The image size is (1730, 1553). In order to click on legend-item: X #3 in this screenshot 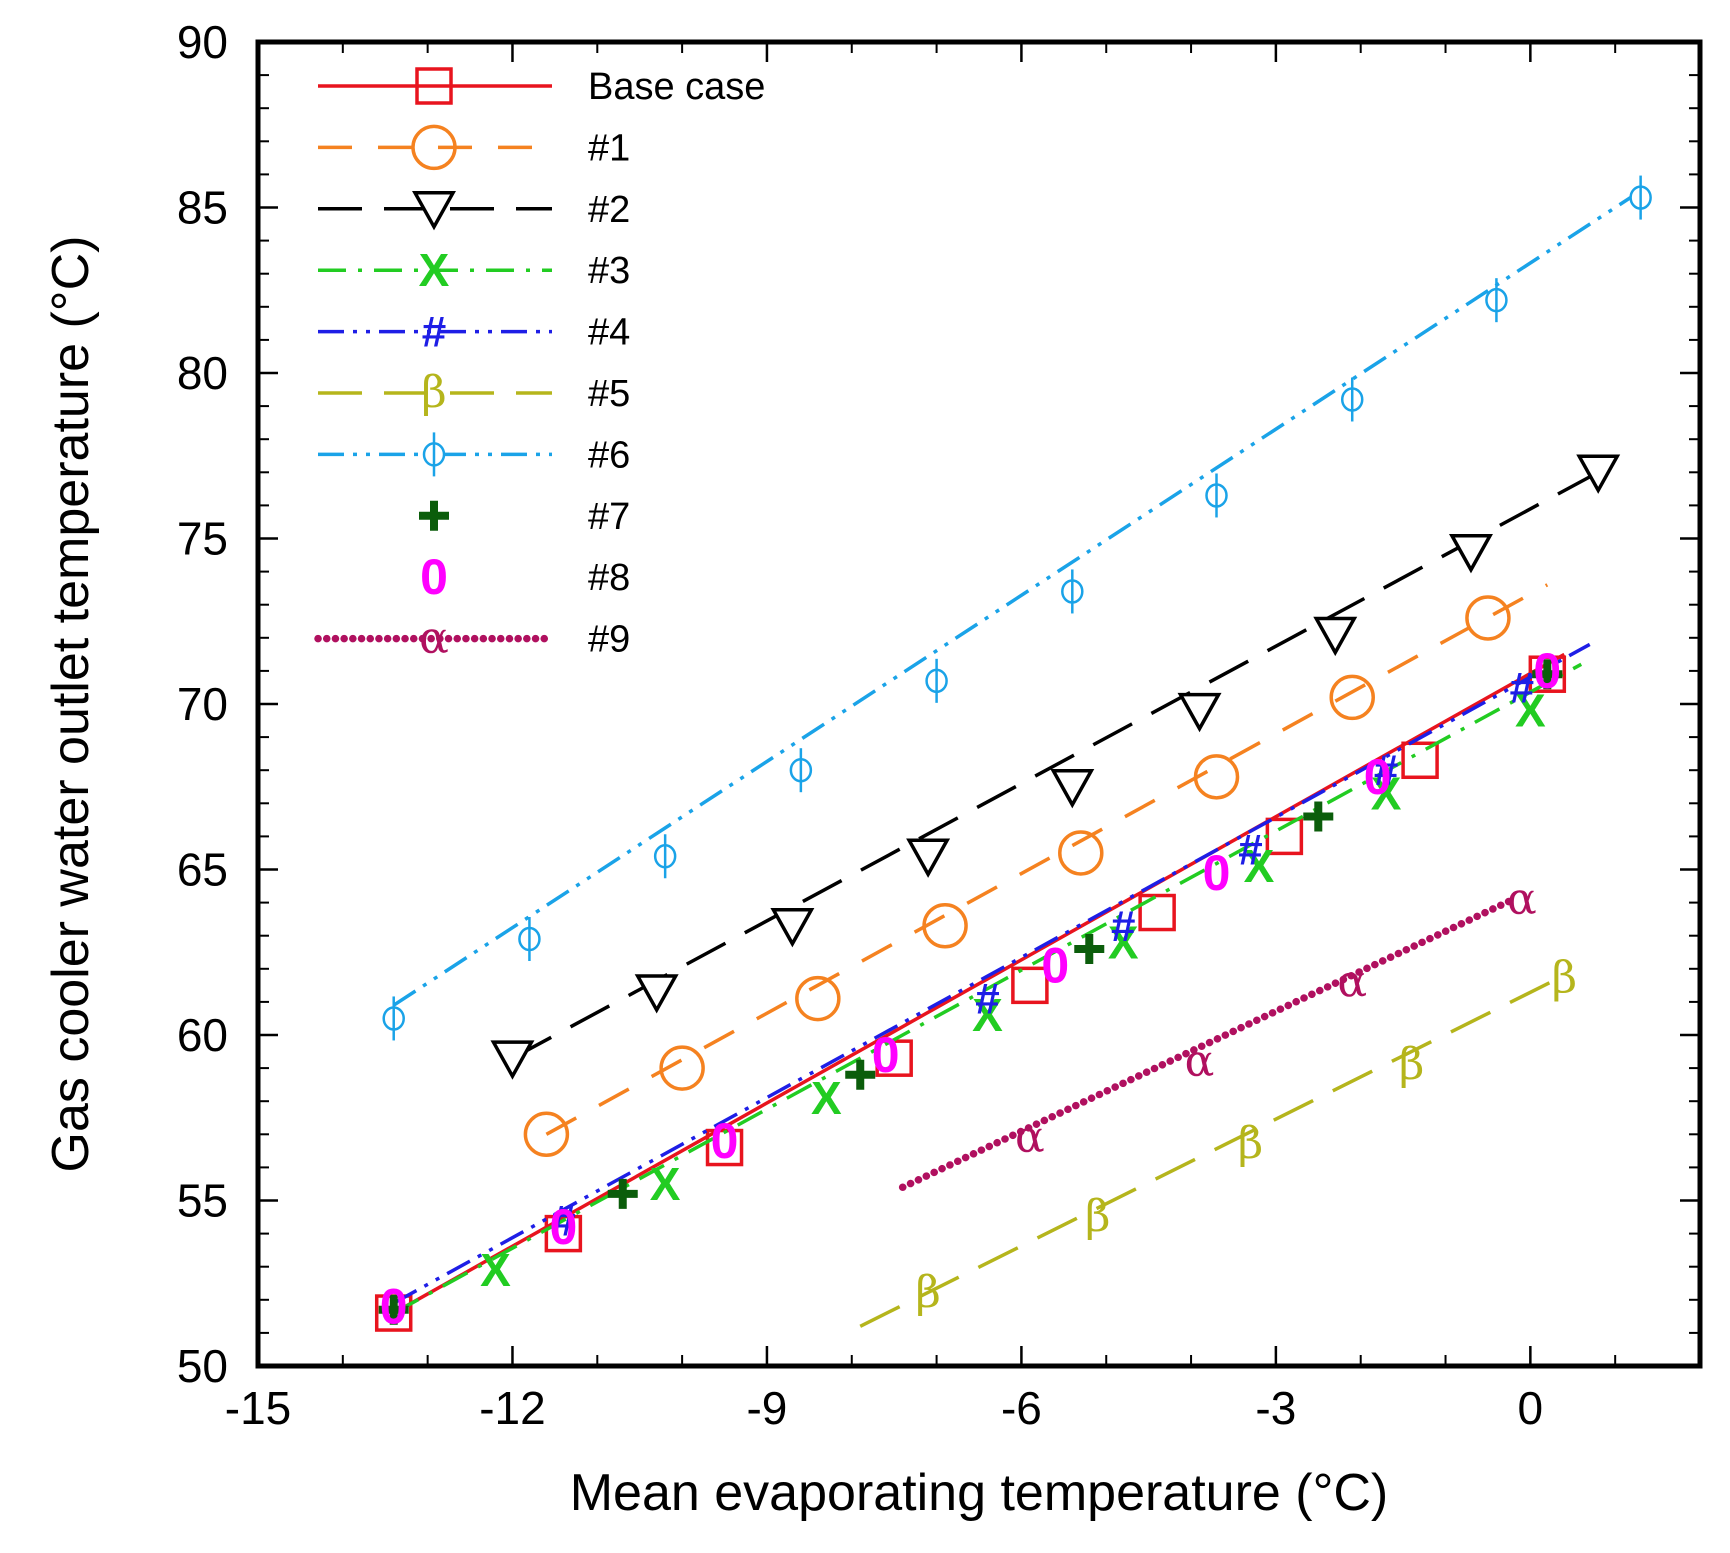, I will do `click(474, 270)`.